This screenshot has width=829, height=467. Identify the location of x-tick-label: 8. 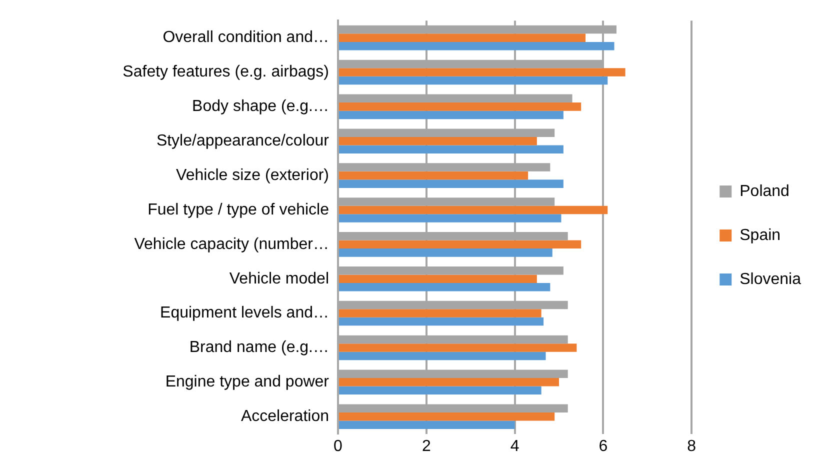
(691, 446).